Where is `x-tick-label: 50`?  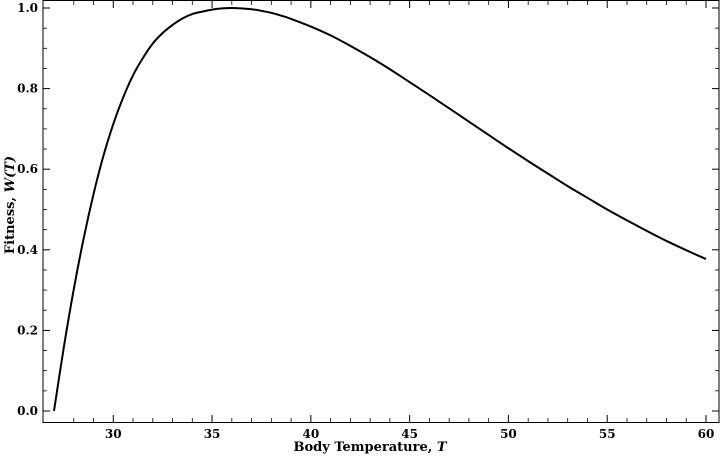 x-tick-label: 50 is located at coordinates (508, 434).